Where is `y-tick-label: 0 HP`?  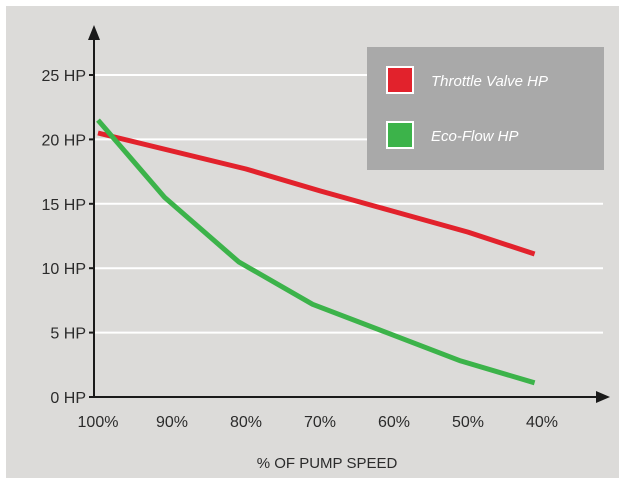
y-tick-label: 0 HP is located at coordinates (68, 398).